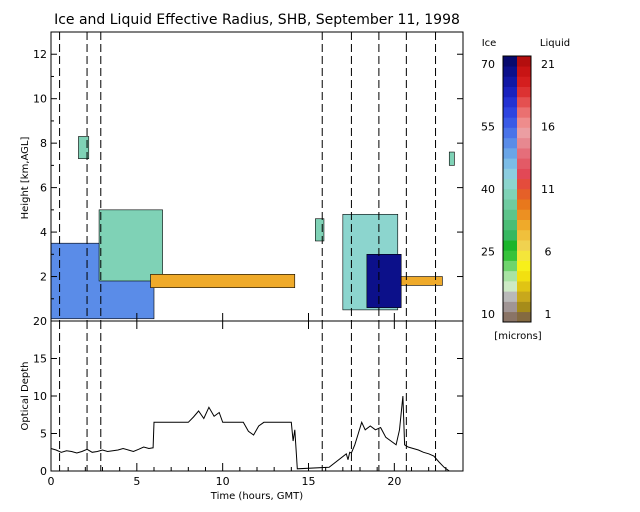 This screenshot has width=640, height=512. Describe the element at coordinates (548, 252) in the screenshot. I see `colorbar-liquid-tick-3: 6` at that location.